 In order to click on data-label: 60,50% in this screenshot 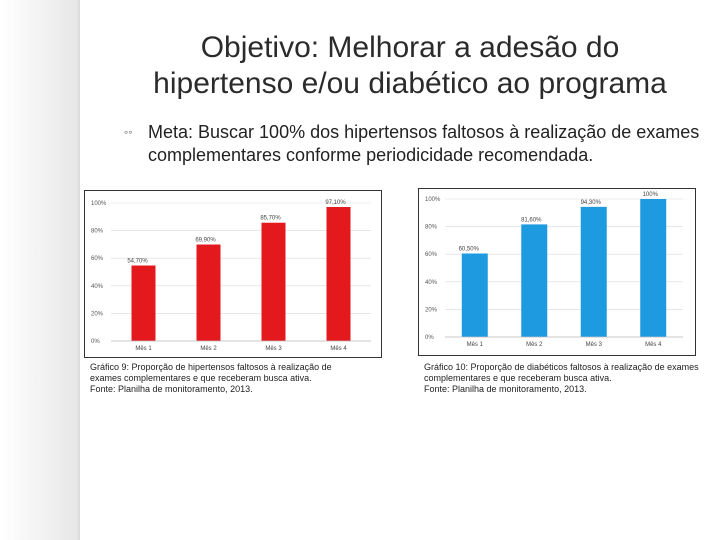, I will do `click(469, 250)`.